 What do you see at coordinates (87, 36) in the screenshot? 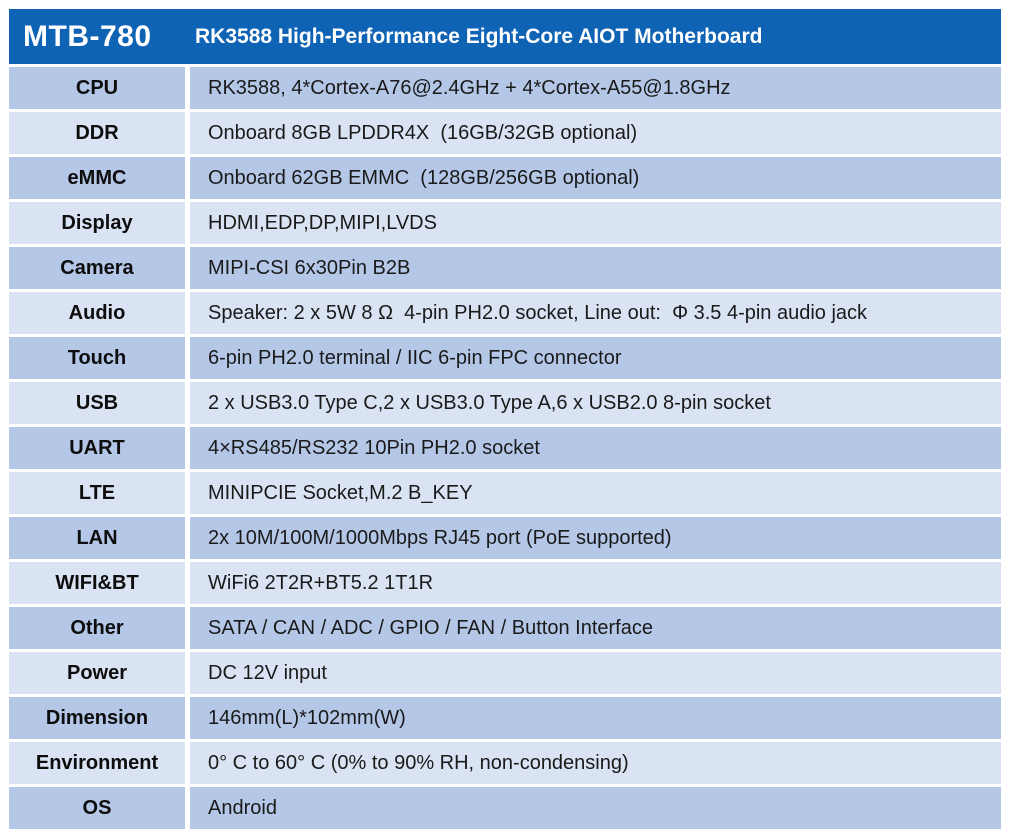
I see `product-model: MTB-780` at bounding box center [87, 36].